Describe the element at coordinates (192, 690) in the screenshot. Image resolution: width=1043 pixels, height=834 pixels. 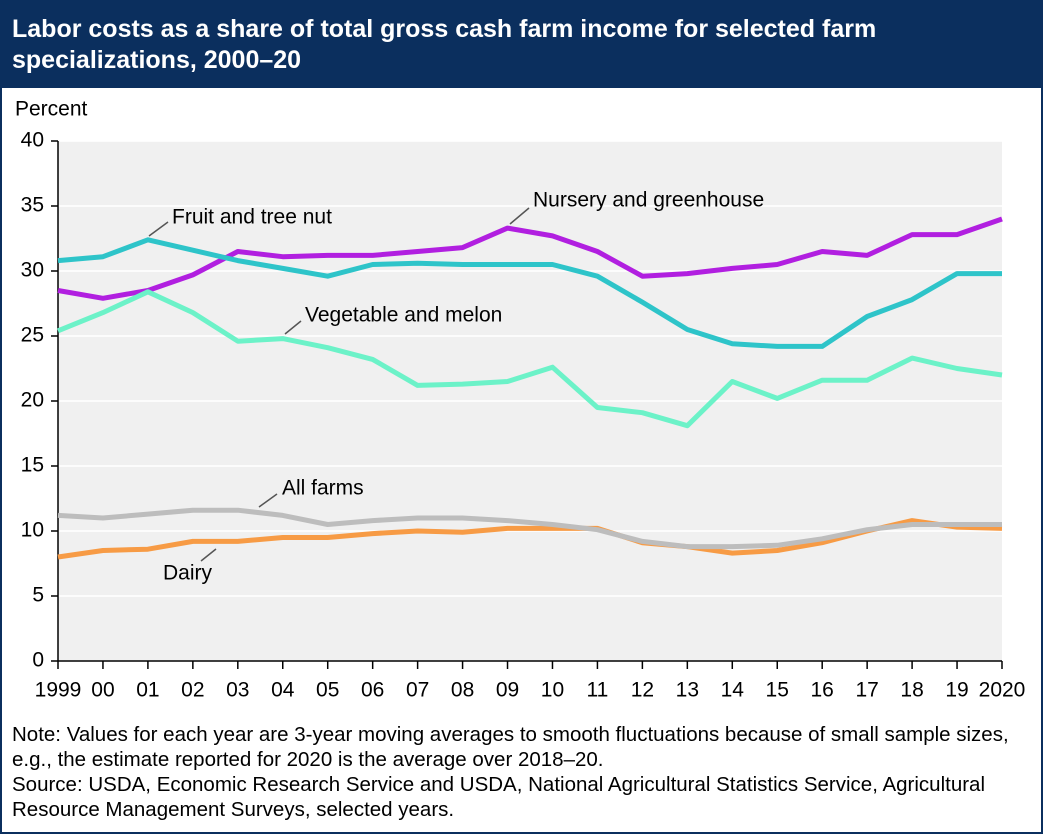
I see `x-tick-label: 02` at that location.